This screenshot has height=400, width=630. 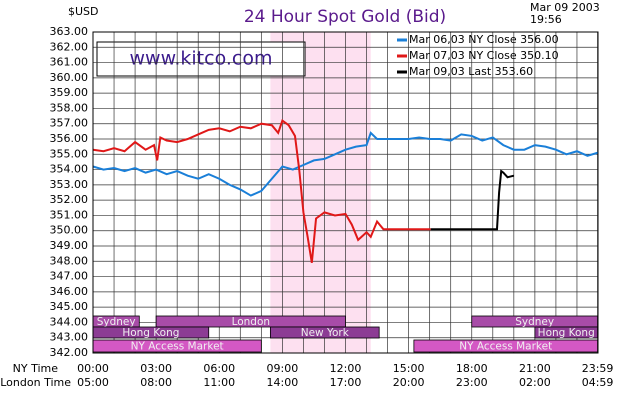 What do you see at coordinates (156, 368) in the screenshot?
I see `x-tick-label: 03:00` at bounding box center [156, 368].